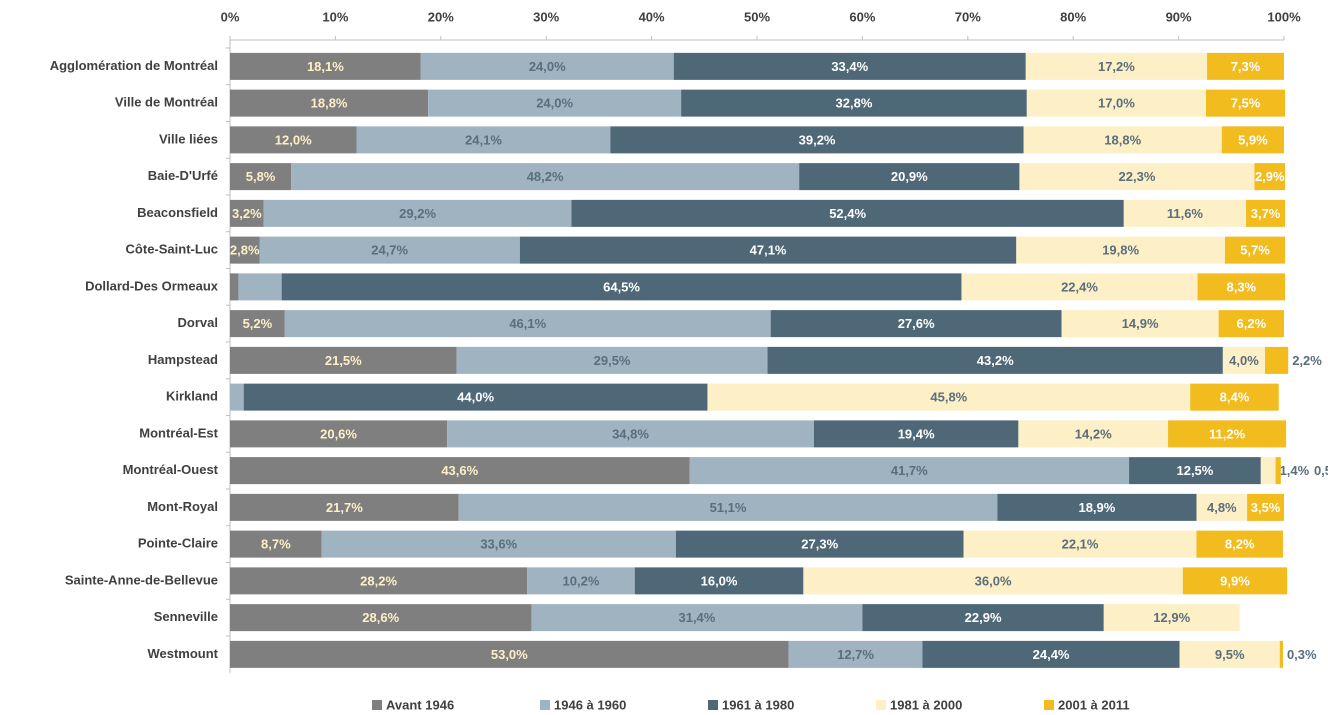 This screenshot has width=1328, height=715. I want to click on category-label: Dollard-Des Ormeaux, so click(152, 285).